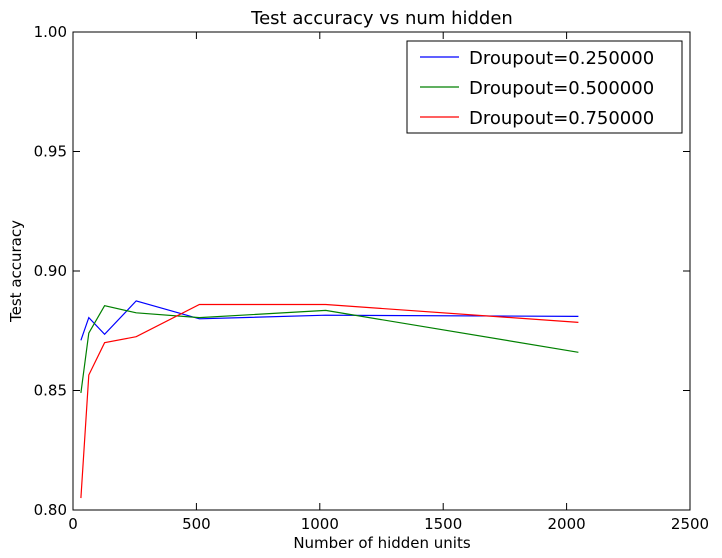 Image resolution: width=722 pixels, height=558 pixels. What do you see at coordinates (567, 524) in the screenshot?
I see `x-tick-label: 2000` at bounding box center [567, 524].